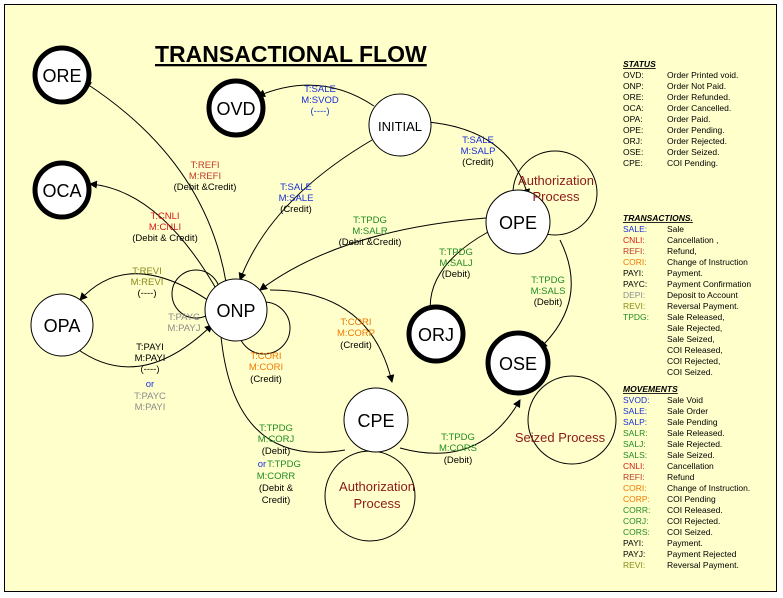  What do you see at coordinates (694, 444) in the screenshot?
I see `legend-desc: Sale Rejected.` at bounding box center [694, 444].